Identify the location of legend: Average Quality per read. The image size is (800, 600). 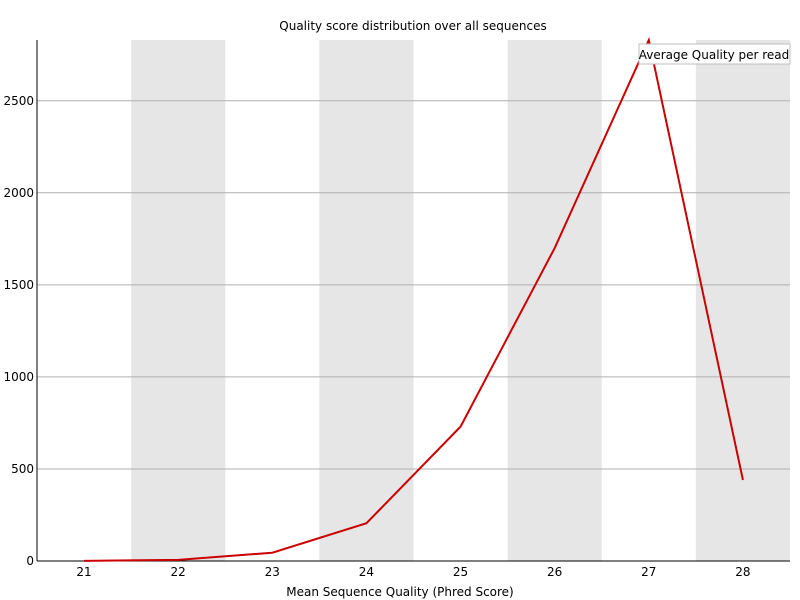
(714, 54).